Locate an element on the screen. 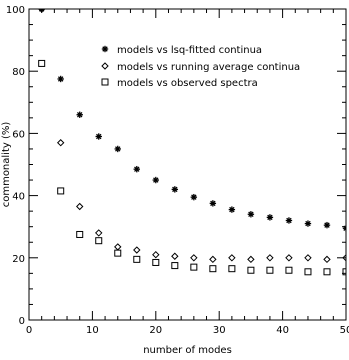  x-tick-label: 40 is located at coordinates (282, 330).